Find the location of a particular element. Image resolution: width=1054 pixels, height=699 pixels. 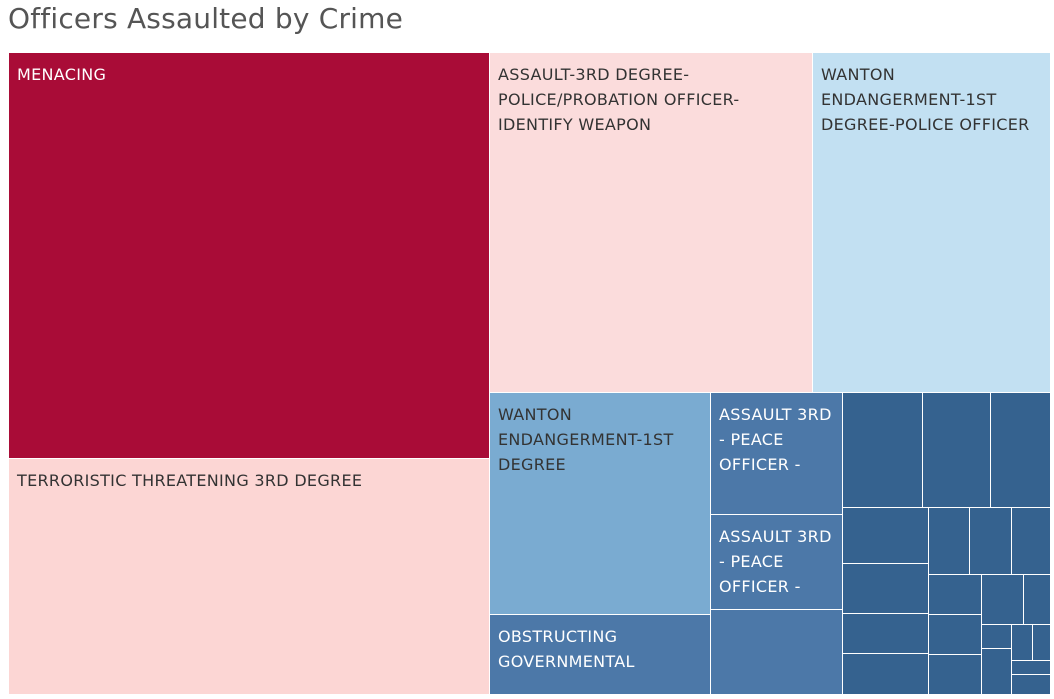

chart-title: Officers Assaulted by Crime is located at coordinates (206, 18).